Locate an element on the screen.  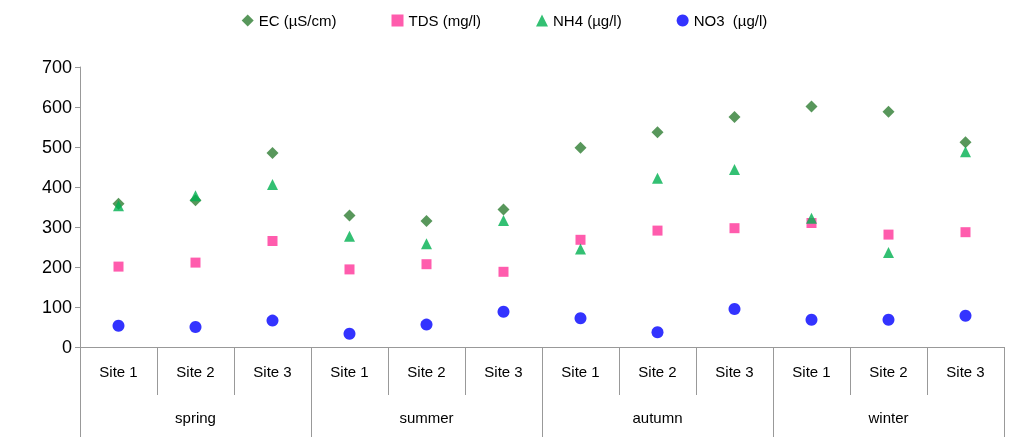
y-tick-label: 400 is located at coordinates (56, 187).